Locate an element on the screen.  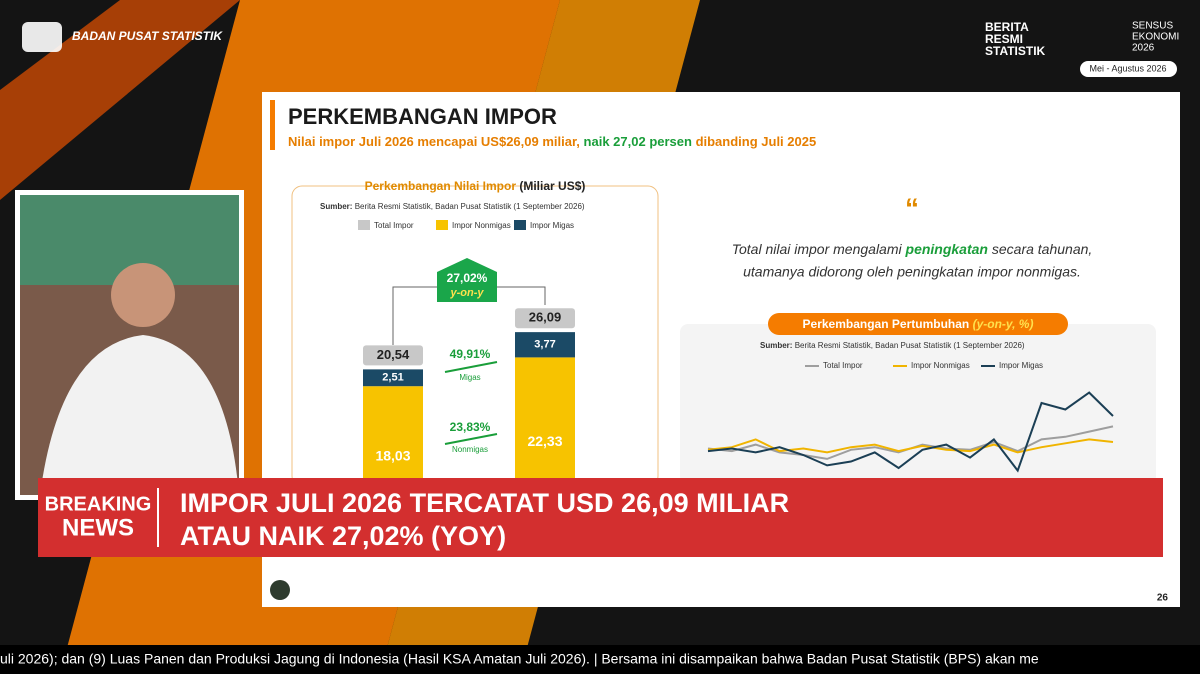
brs: BERITA is located at coordinates (1007, 27).